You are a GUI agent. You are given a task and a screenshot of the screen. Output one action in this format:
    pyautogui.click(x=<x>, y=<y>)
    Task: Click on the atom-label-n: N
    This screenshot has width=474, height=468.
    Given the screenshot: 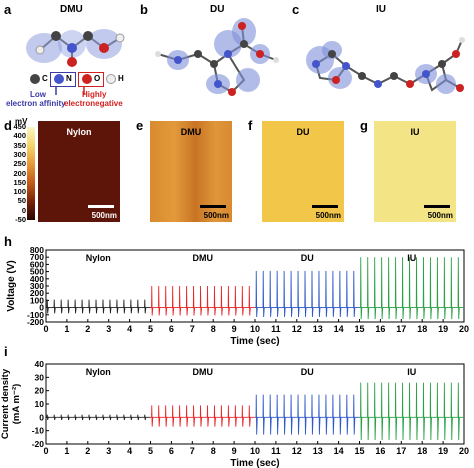 What is the action you would take?
    pyautogui.click(x=69, y=78)
    